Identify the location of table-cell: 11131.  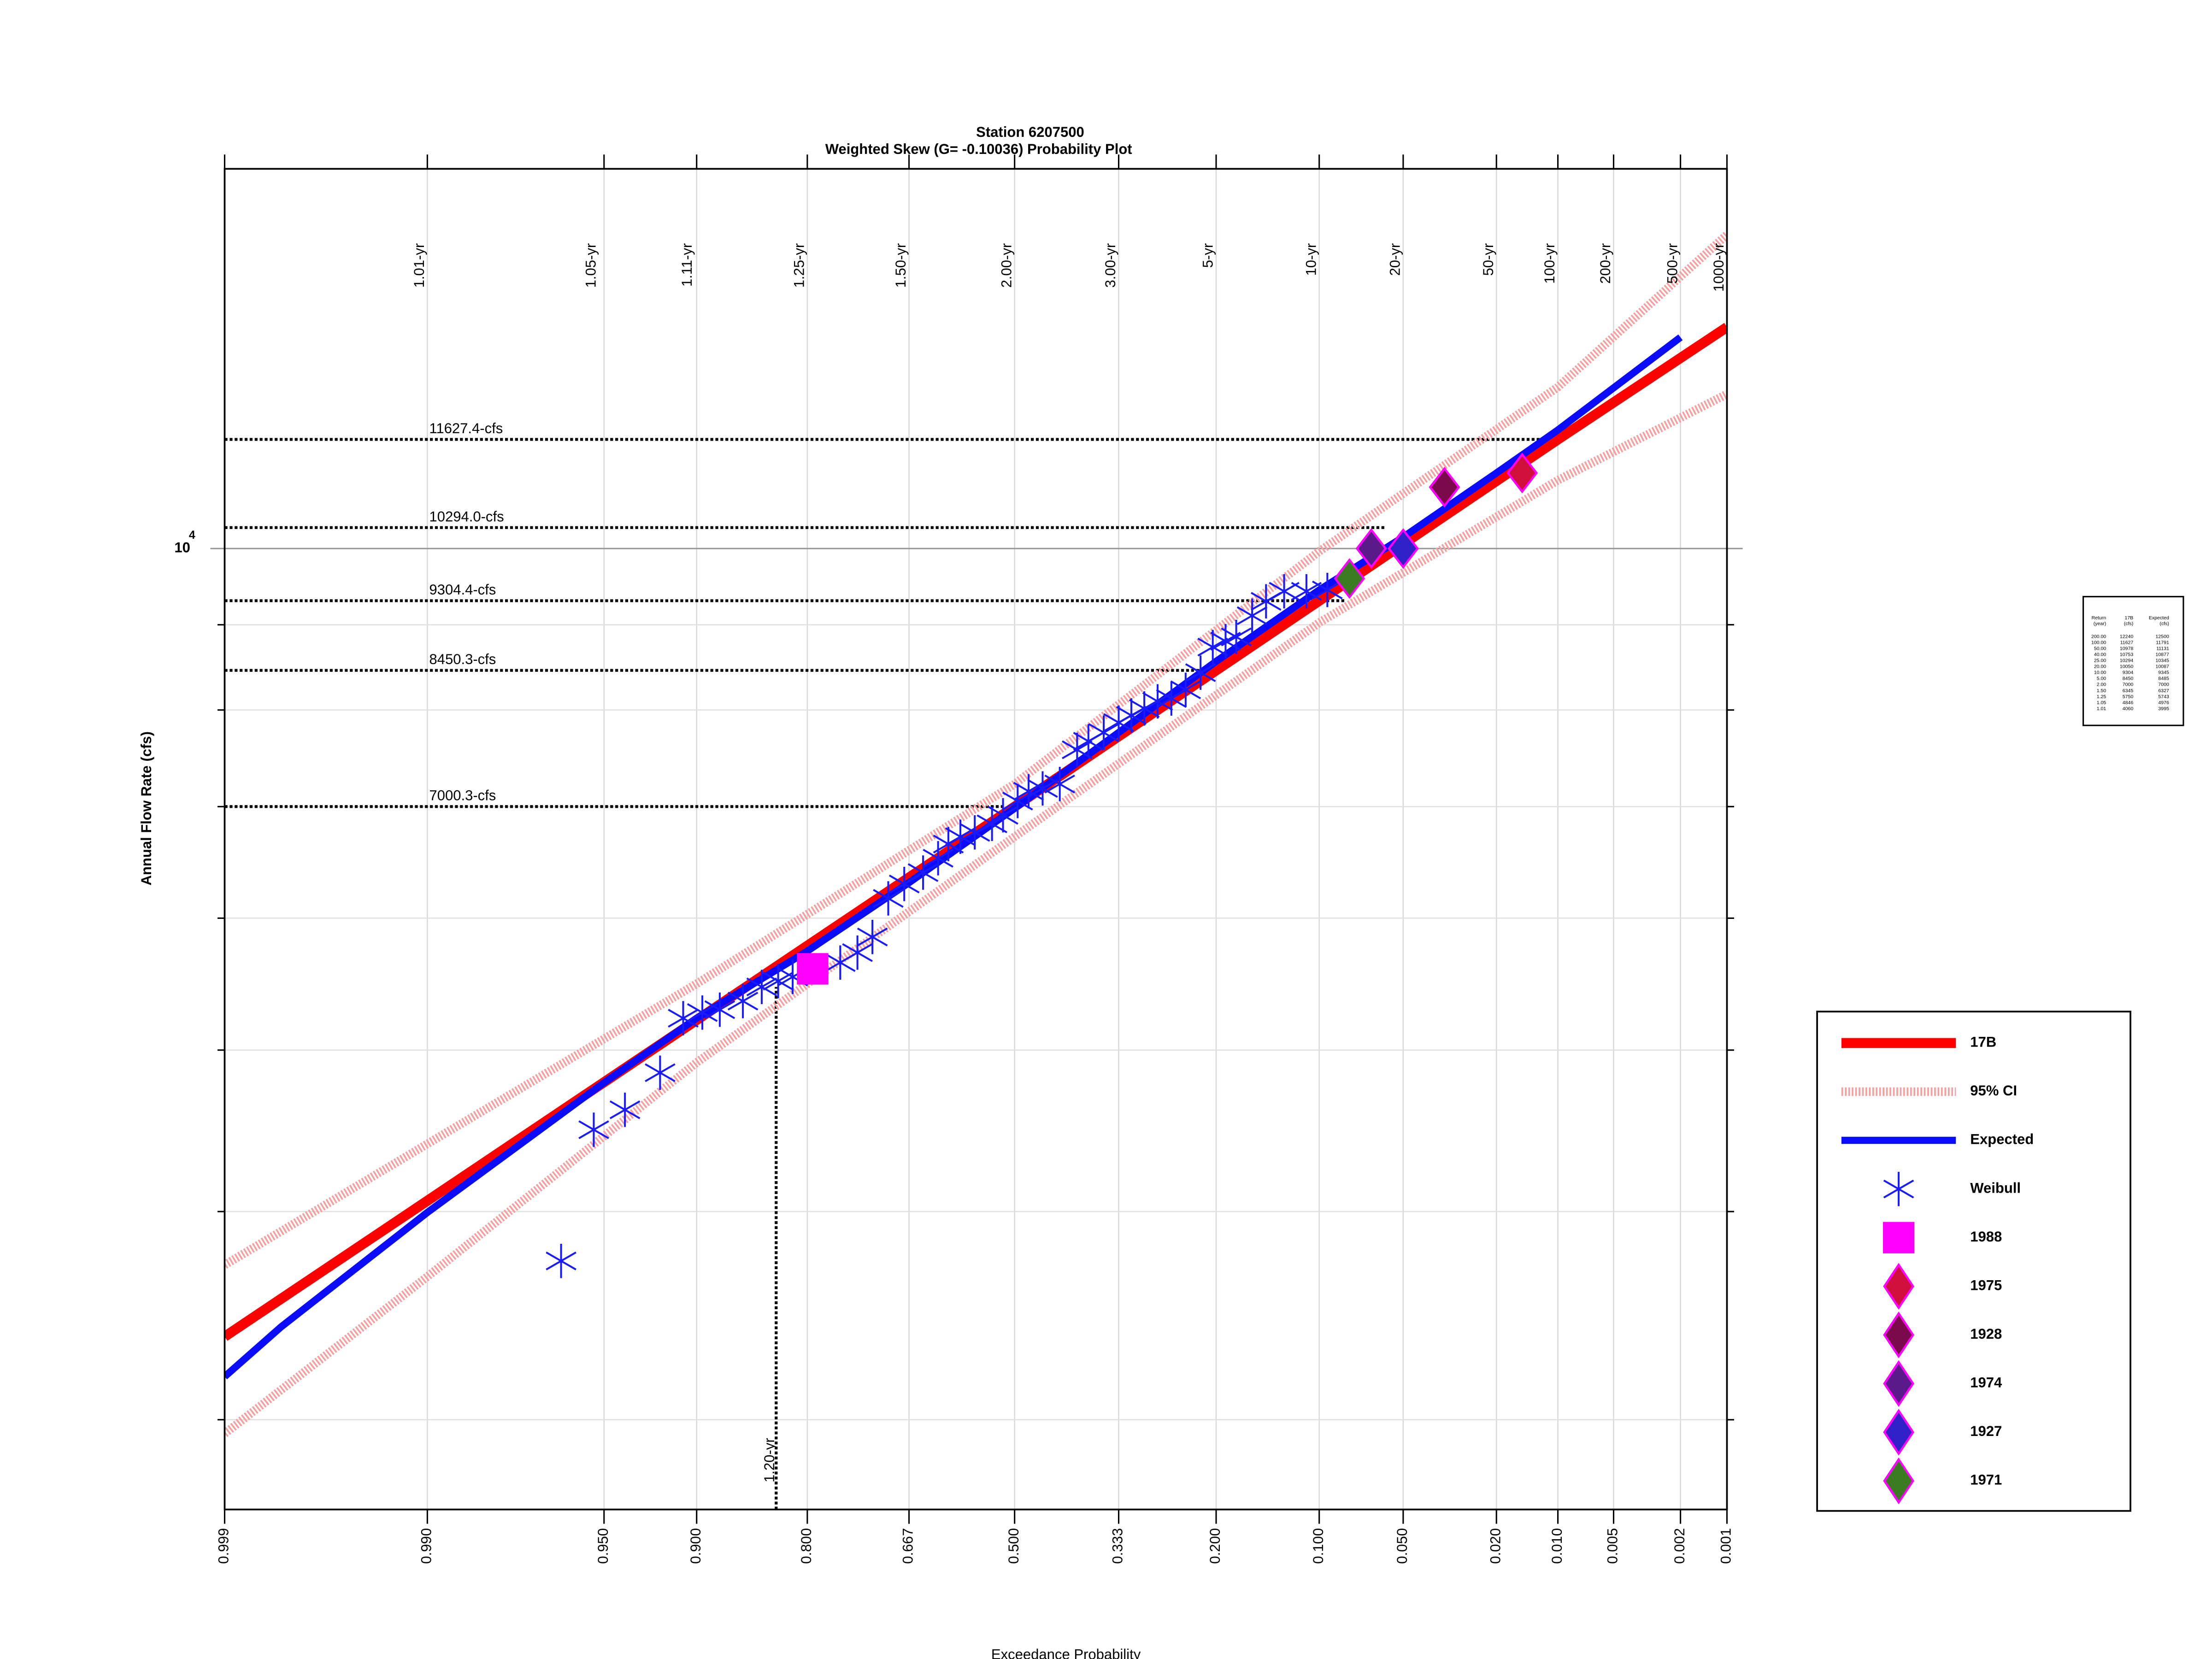
(2162, 648).